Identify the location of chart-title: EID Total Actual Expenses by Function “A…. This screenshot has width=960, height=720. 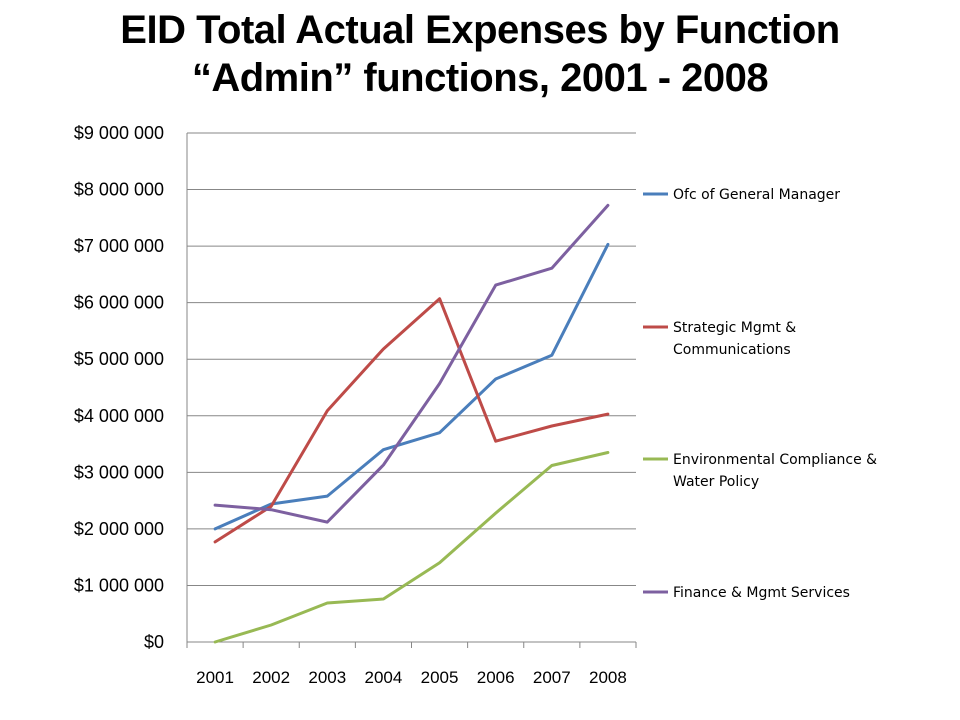
(480, 54).